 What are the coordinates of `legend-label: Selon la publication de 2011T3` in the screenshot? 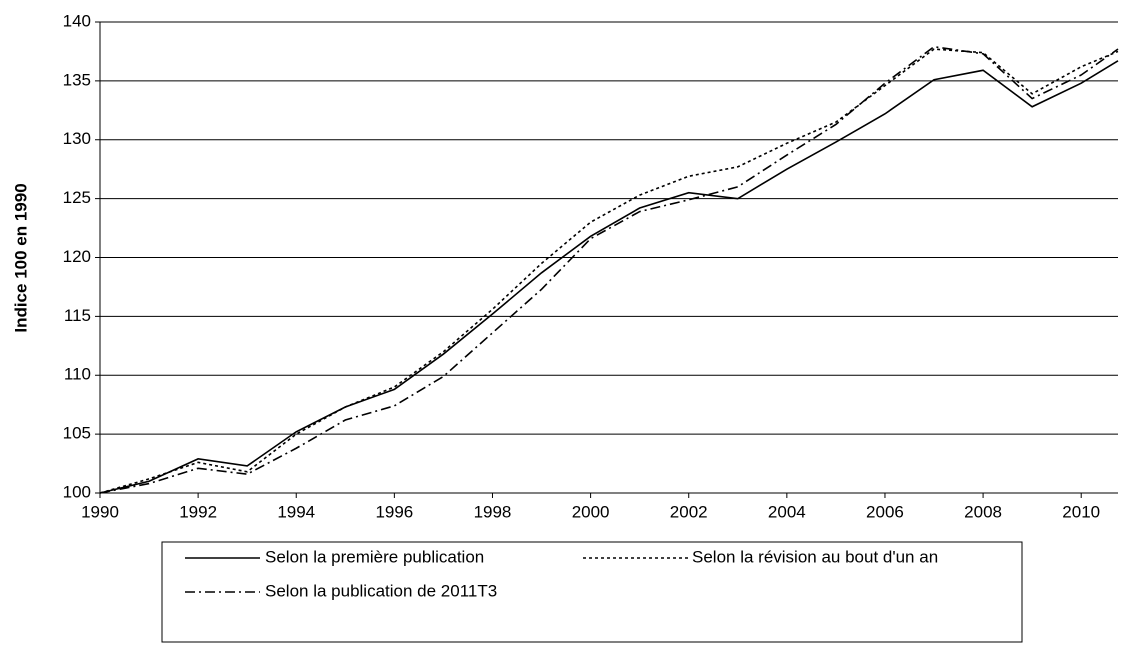 It's located at (381, 590).